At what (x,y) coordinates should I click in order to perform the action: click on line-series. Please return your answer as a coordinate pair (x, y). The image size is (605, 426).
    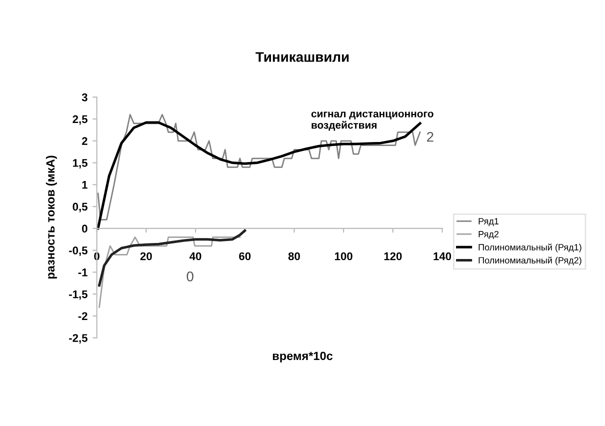
    Looking at the image, I should click on (169, 272).